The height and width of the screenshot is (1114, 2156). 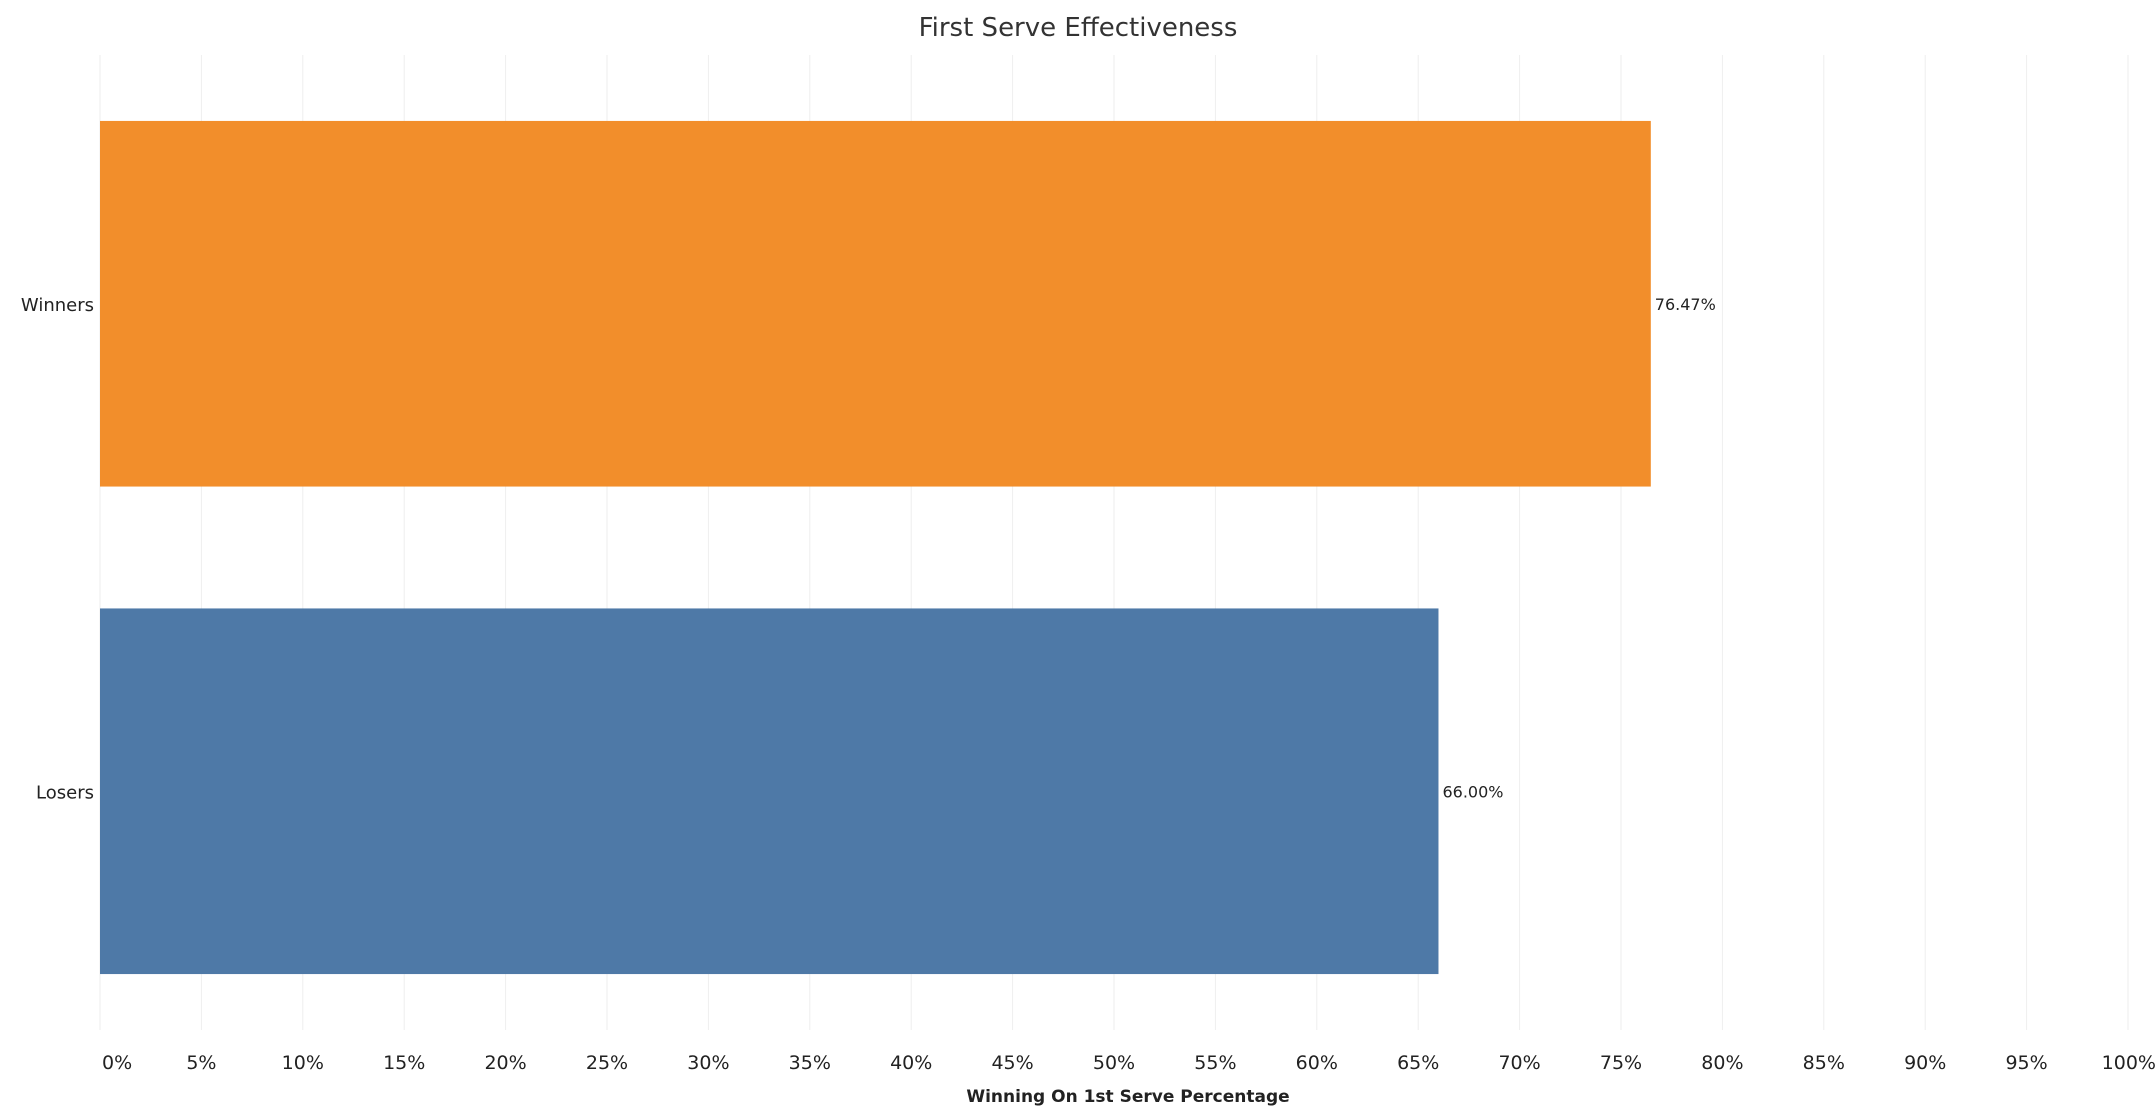 What do you see at coordinates (1114, 1063) in the screenshot?
I see `x-tick-label: 50%` at bounding box center [1114, 1063].